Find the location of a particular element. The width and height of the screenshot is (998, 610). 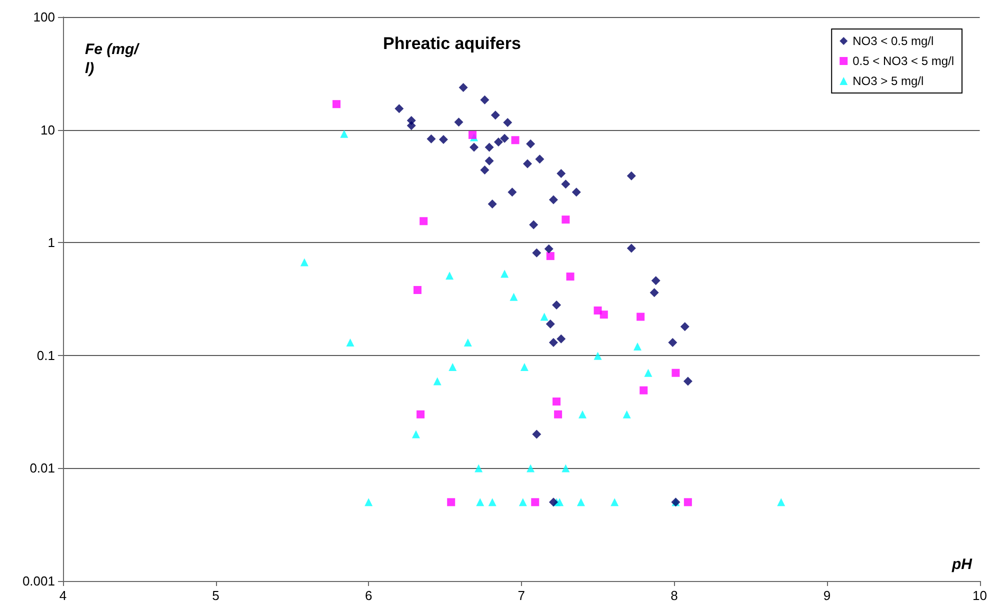

x-tick-label: 5 is located at coordinates (216, 595).